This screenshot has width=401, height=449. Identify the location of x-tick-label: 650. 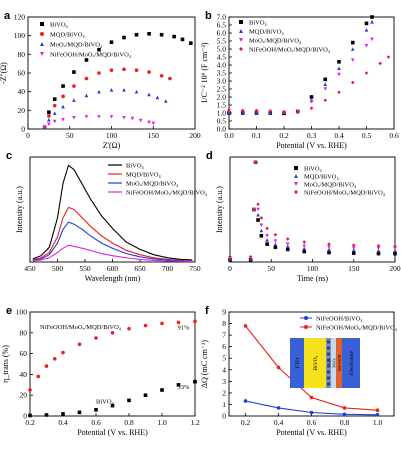
(140, 268).